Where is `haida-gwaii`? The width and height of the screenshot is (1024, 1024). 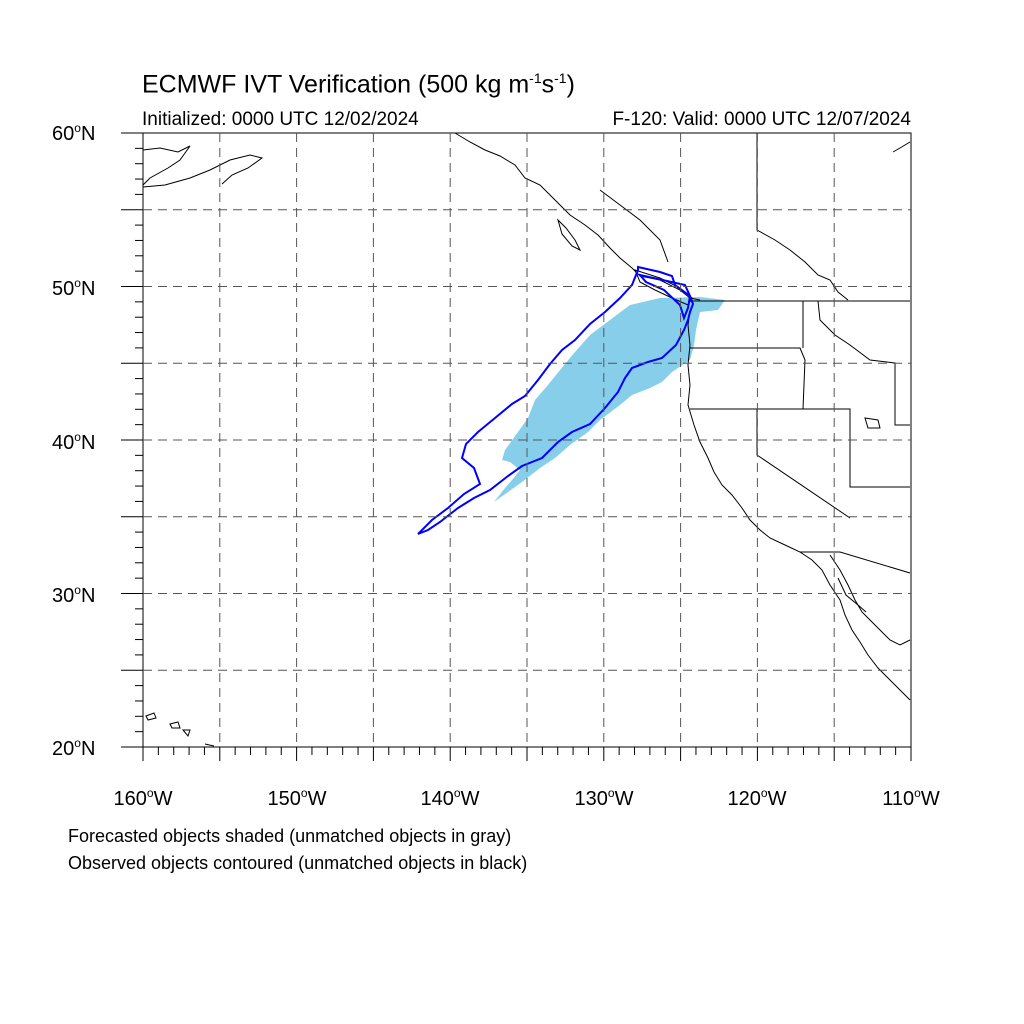 haida-gwaii is located at coordinates (569, 235).